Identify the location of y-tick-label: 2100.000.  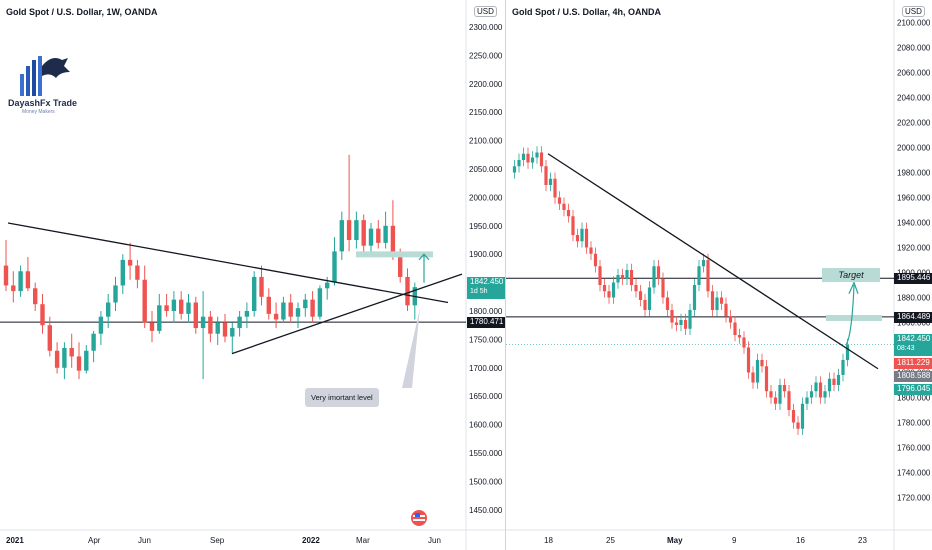
(914, 23).